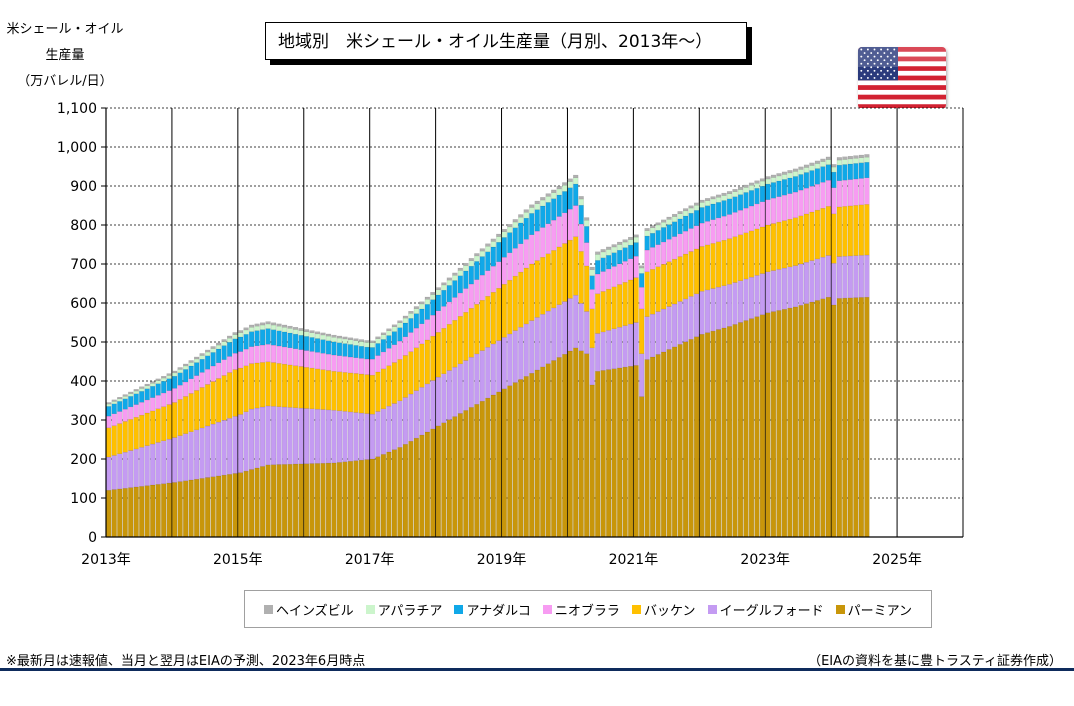  What do you see at coordinates (370, 609) in the screenshot?
I see `legend-swatch-appalachia` at bounding box center [370, 609].